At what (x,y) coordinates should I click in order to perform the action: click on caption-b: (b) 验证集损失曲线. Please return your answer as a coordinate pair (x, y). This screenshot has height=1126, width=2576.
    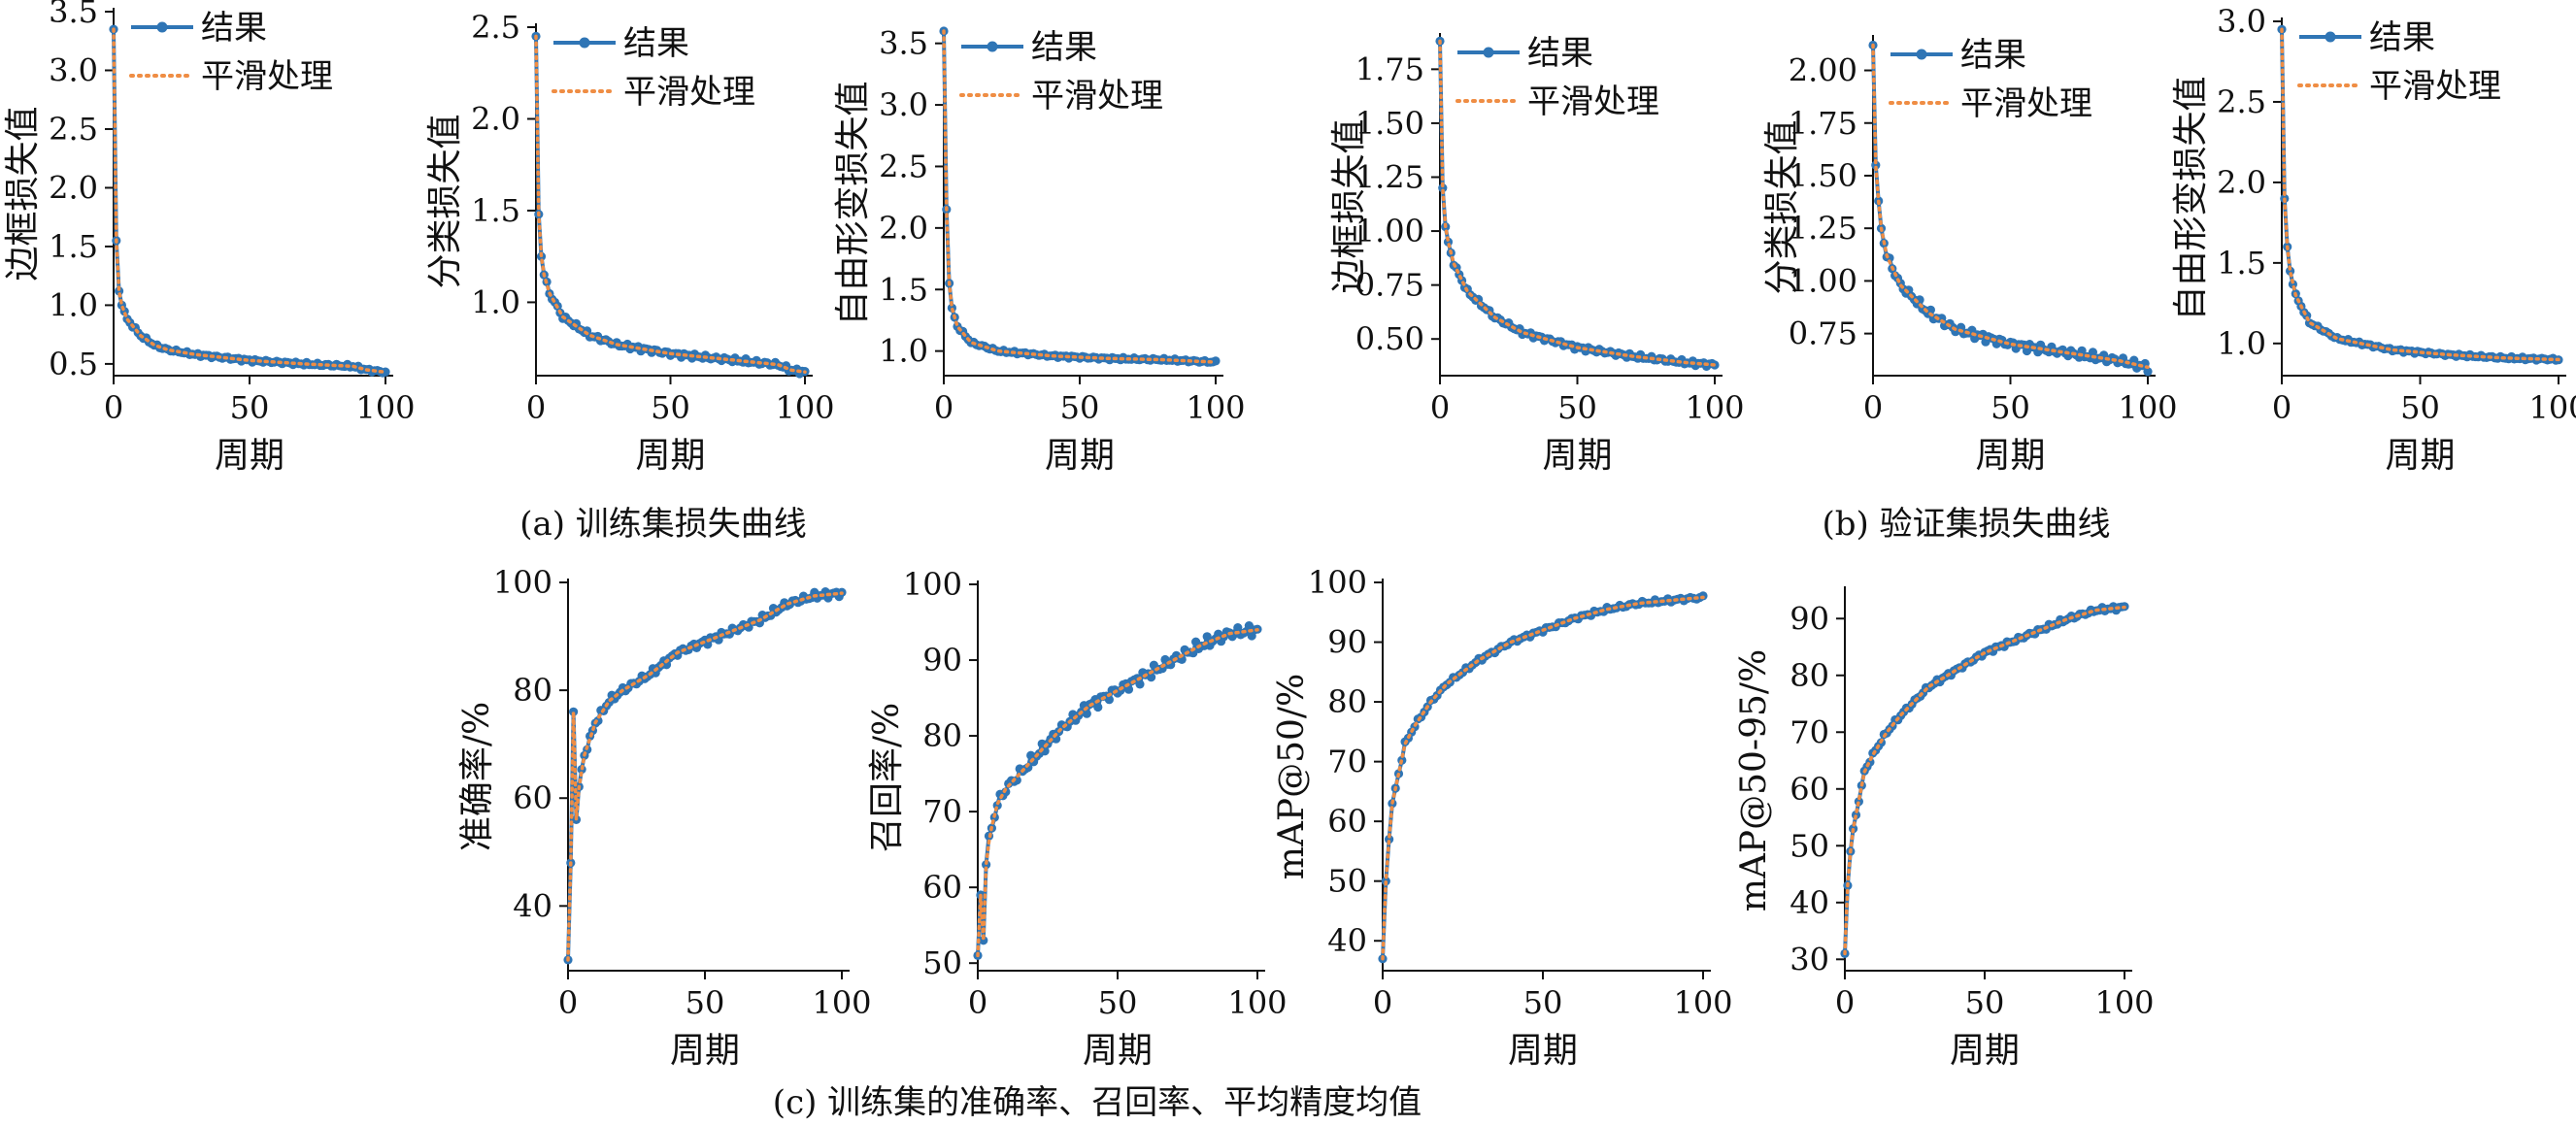
    Looking at the image, I should click on (1967, 524).